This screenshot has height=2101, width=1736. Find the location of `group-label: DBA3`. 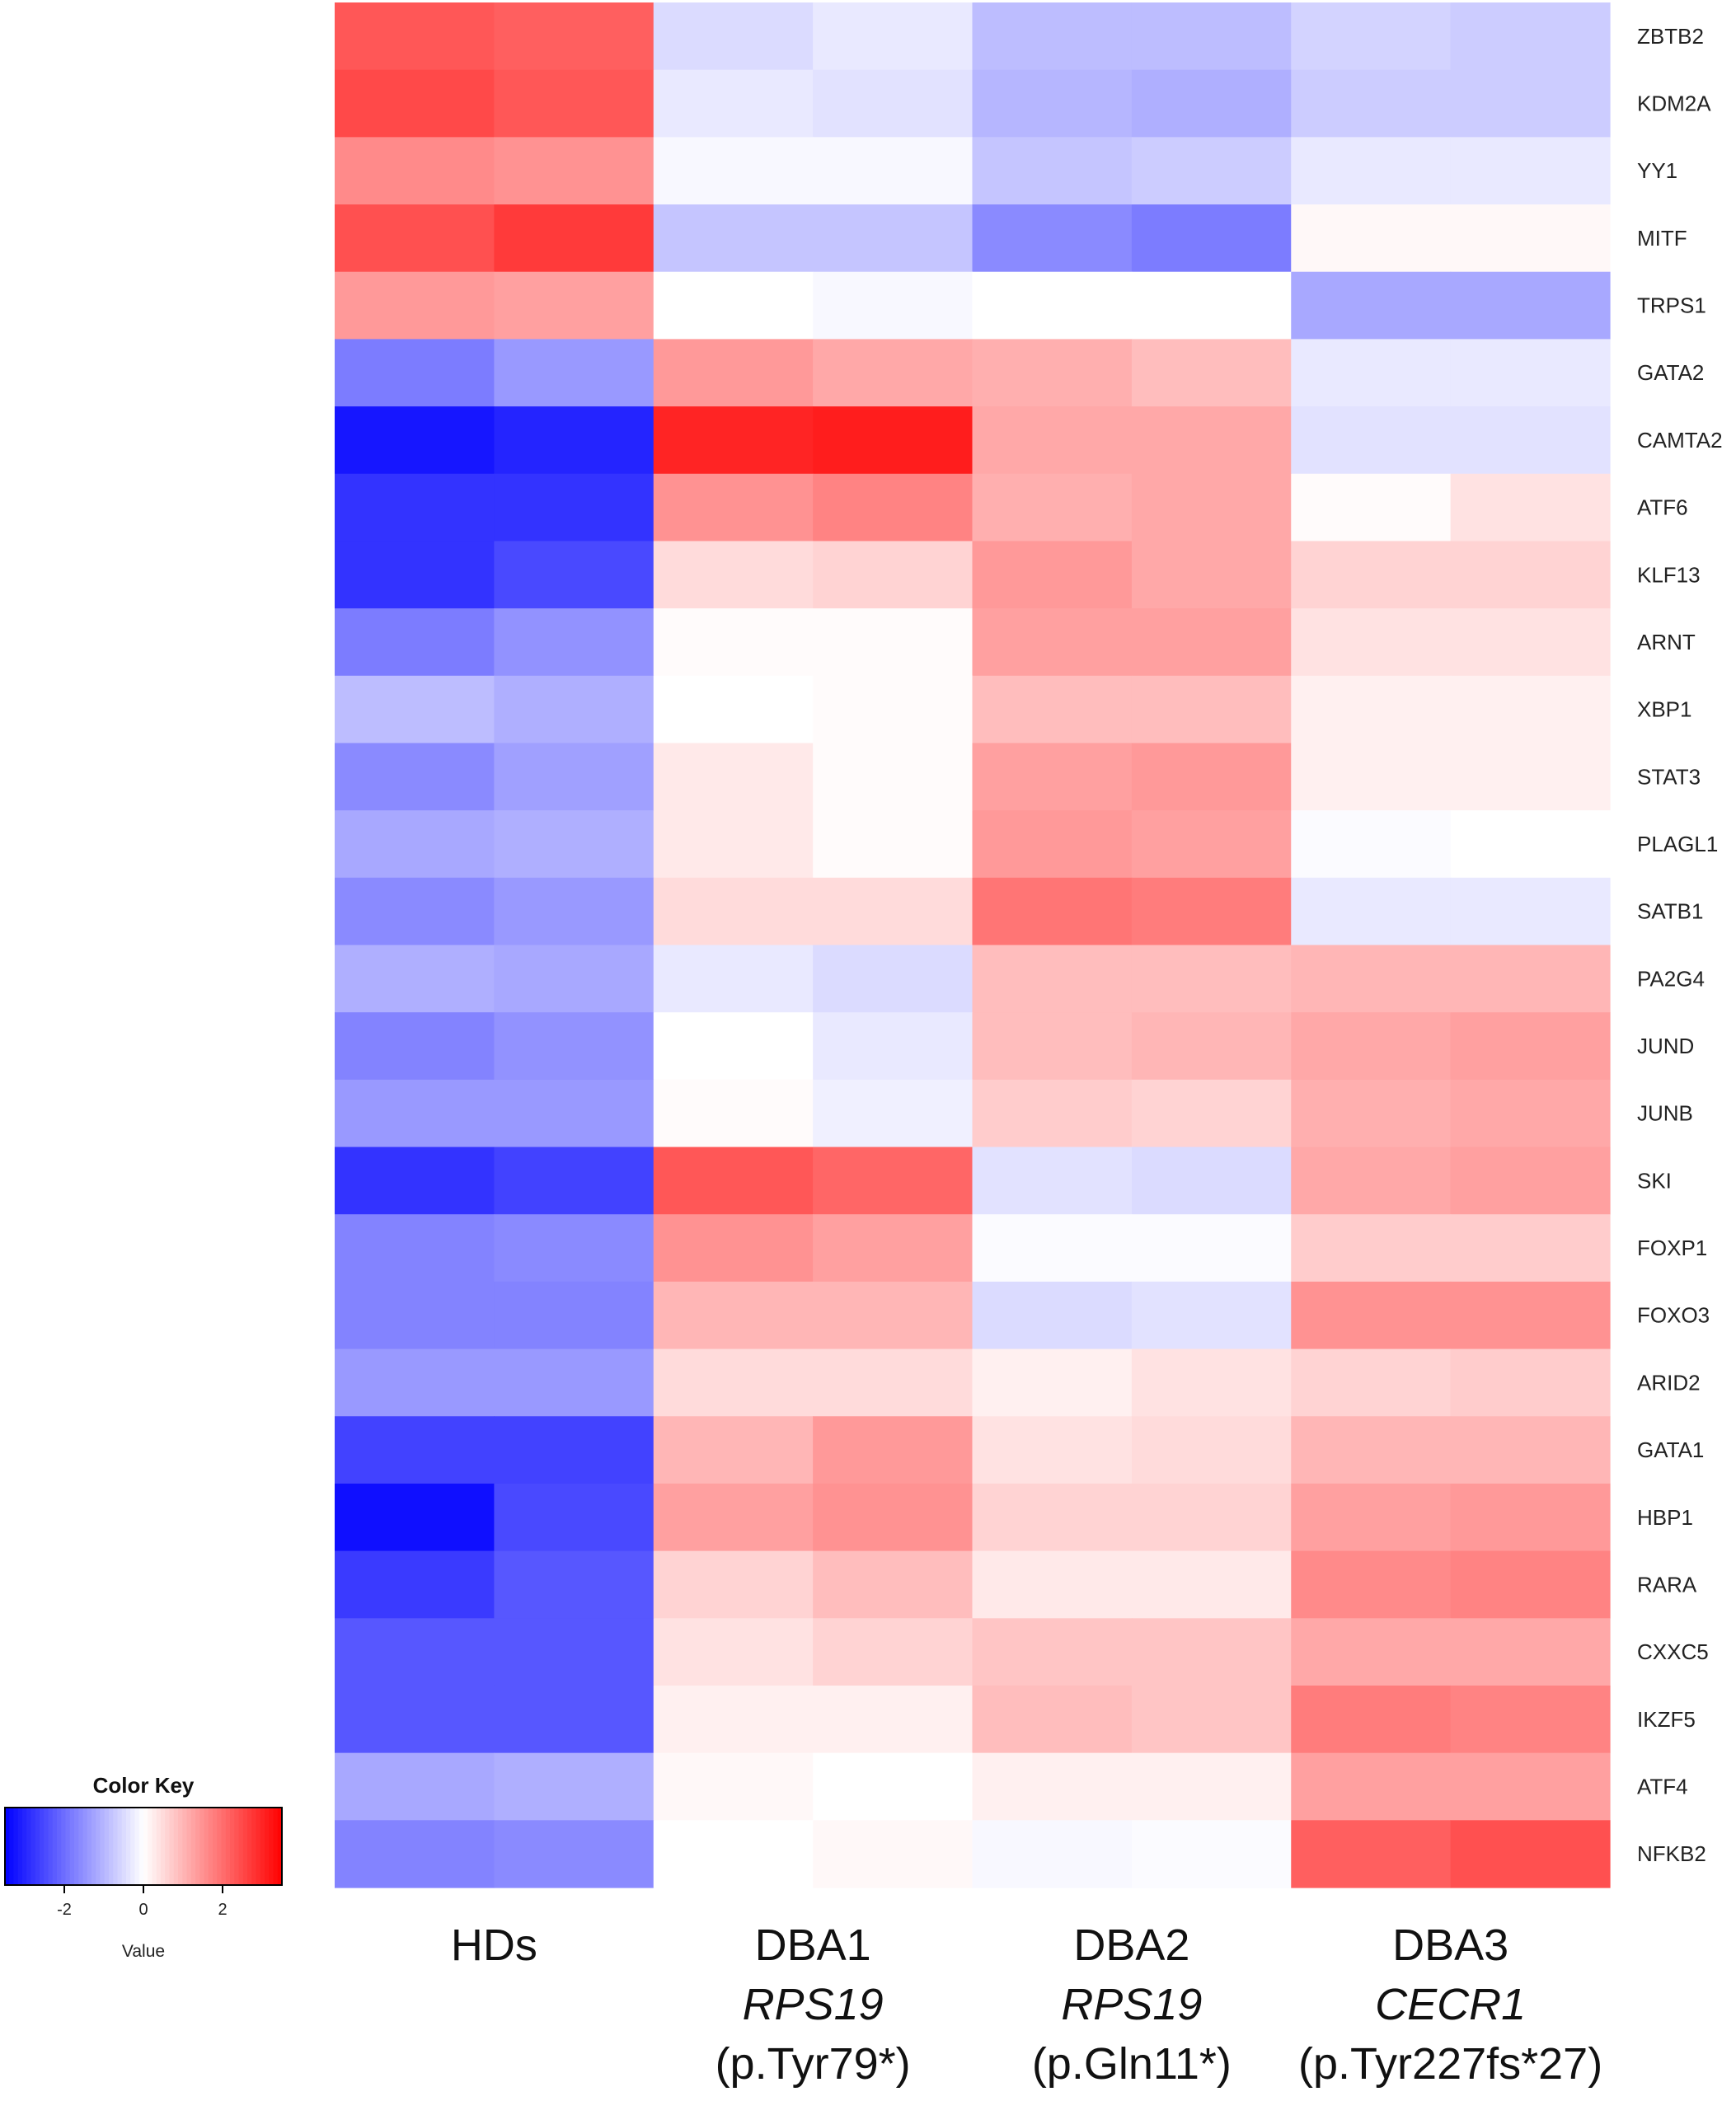

group-label: DBA3 is located at coordinates (1450, 1945).